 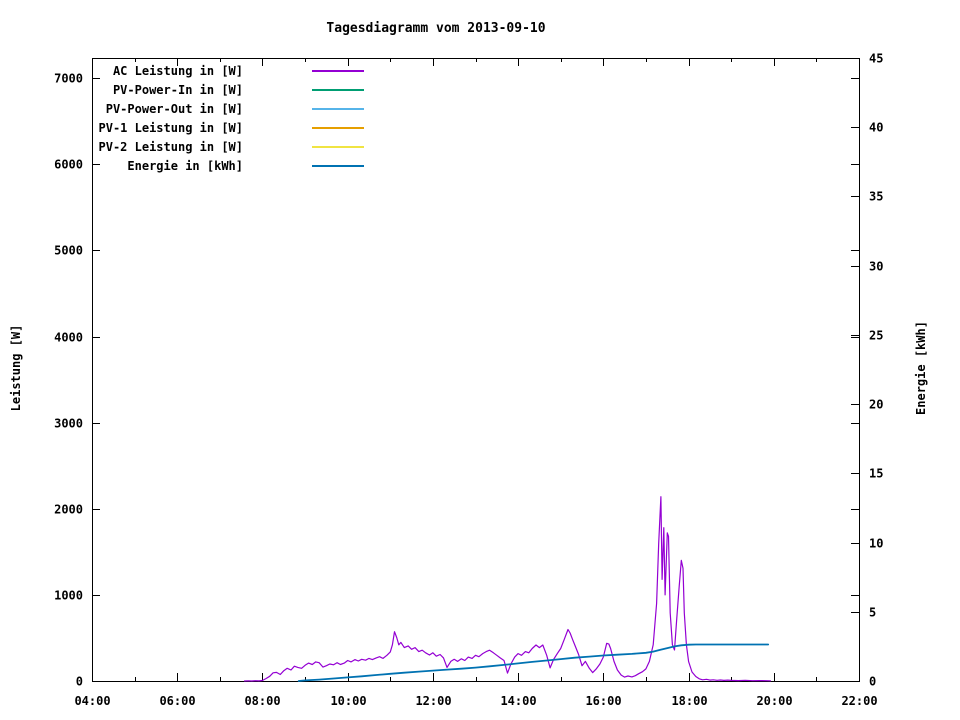 What do you see at coordinates (689, 701) in the screenshot?
I see `x-tick-label: 18:00` at bounding box center [689, 701].